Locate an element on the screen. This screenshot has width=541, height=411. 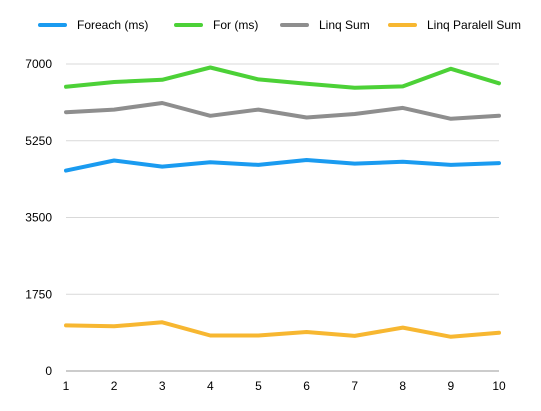
y-tick-label: 3500 is located at coordinates (38, 218).